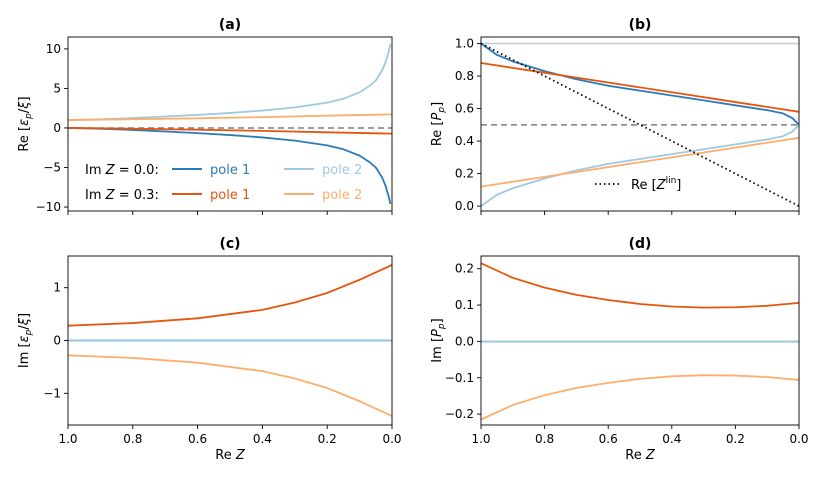 The height and width of the screenshot is (481, 826). I want to click on y-tick-label: −5, so click(52, 168).